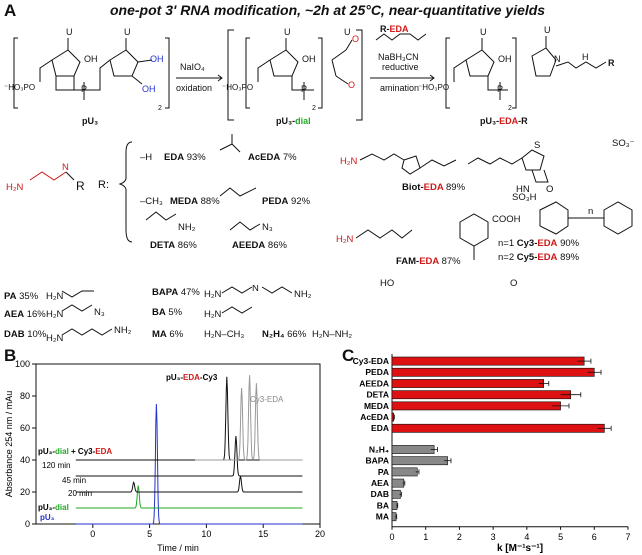  I want to click on repeat-sub-3: 2, so click(510, 108).